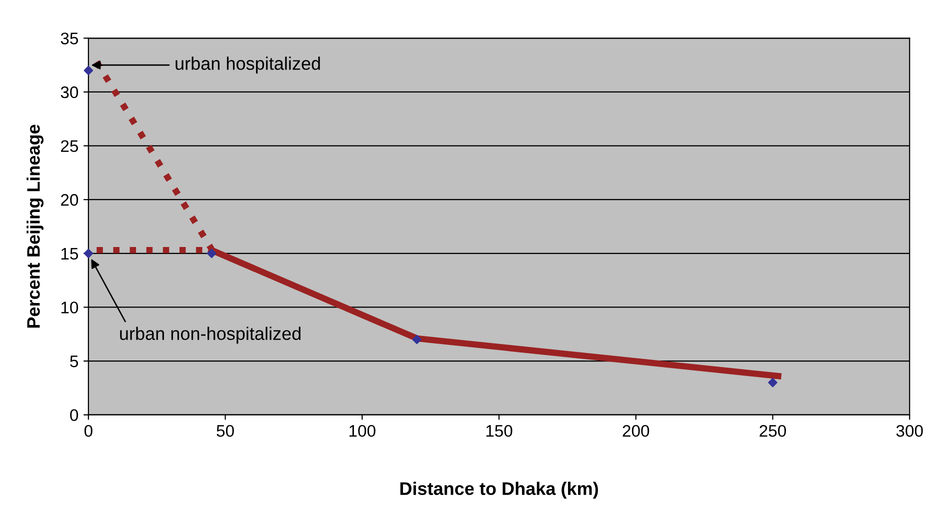  Describe the element at coordinates (74, 362) in the screenshot. I see `y-tick-label: 5` at that location.